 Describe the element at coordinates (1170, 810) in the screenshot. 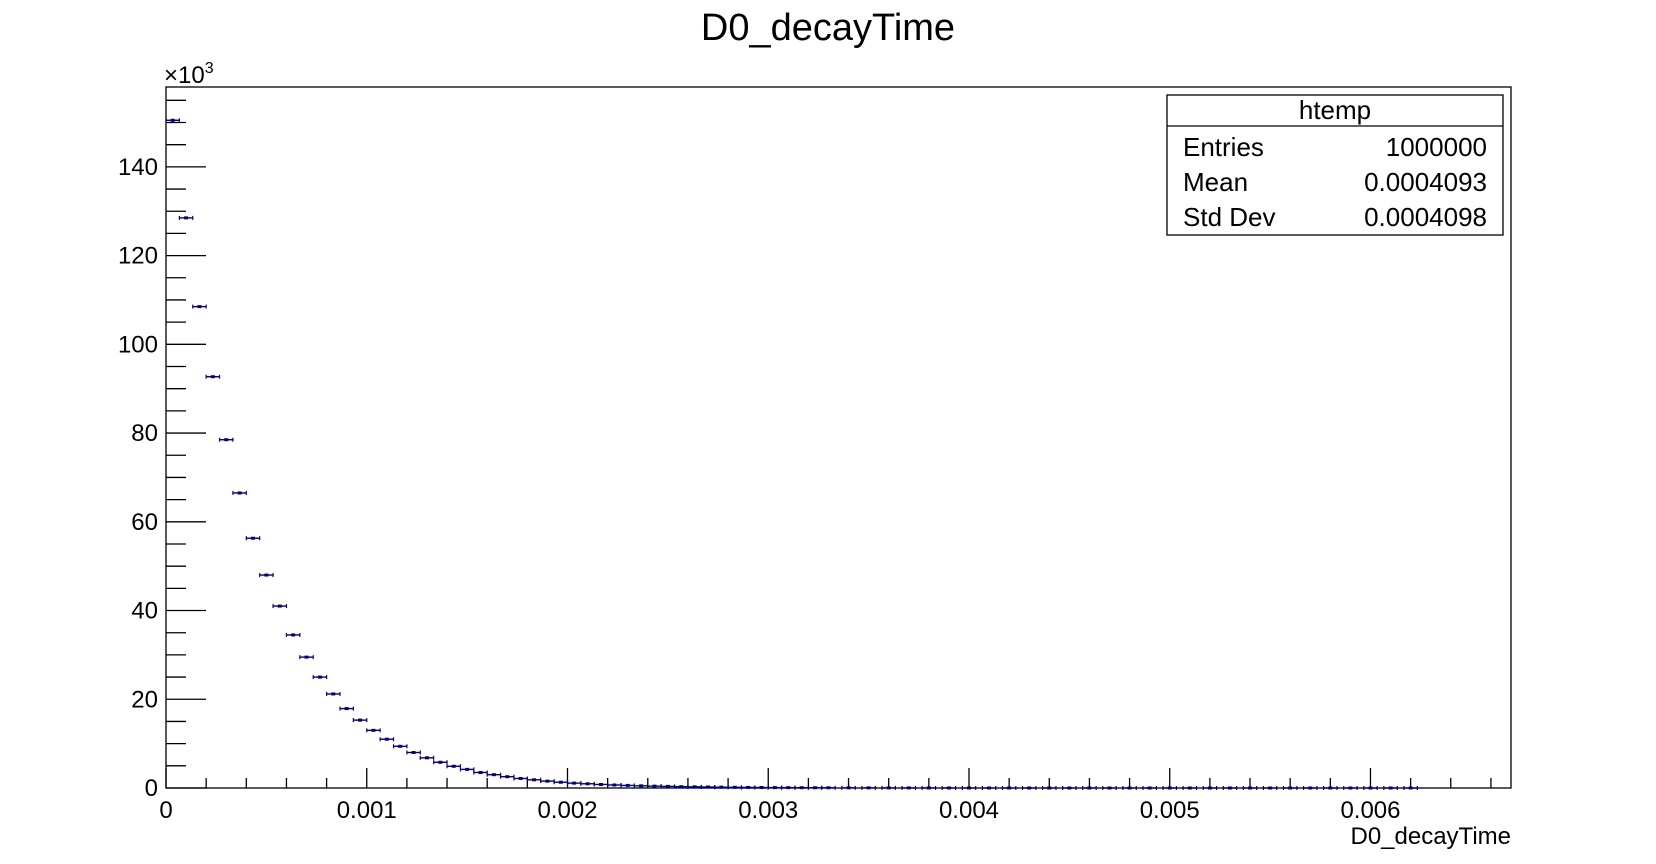

I see `x-tick-label: 0.005` at that location.